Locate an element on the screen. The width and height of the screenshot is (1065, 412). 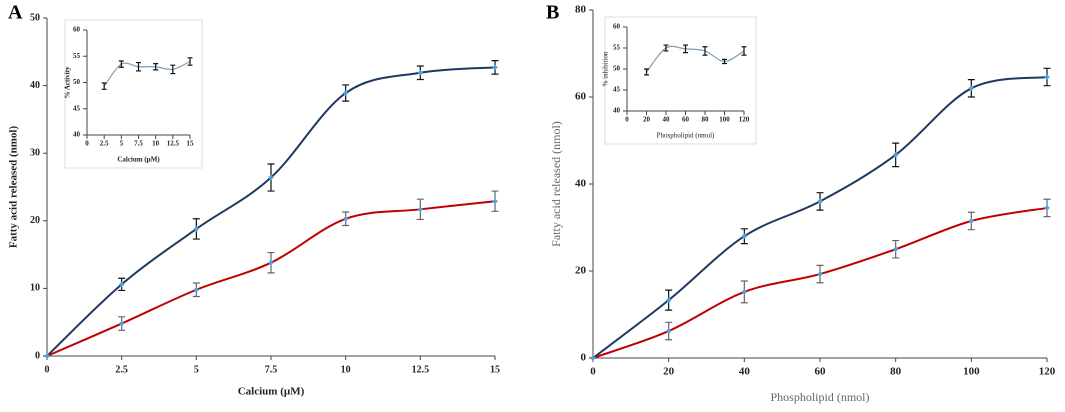
y-tick-label: 20 is located at coordinates (35, 220).